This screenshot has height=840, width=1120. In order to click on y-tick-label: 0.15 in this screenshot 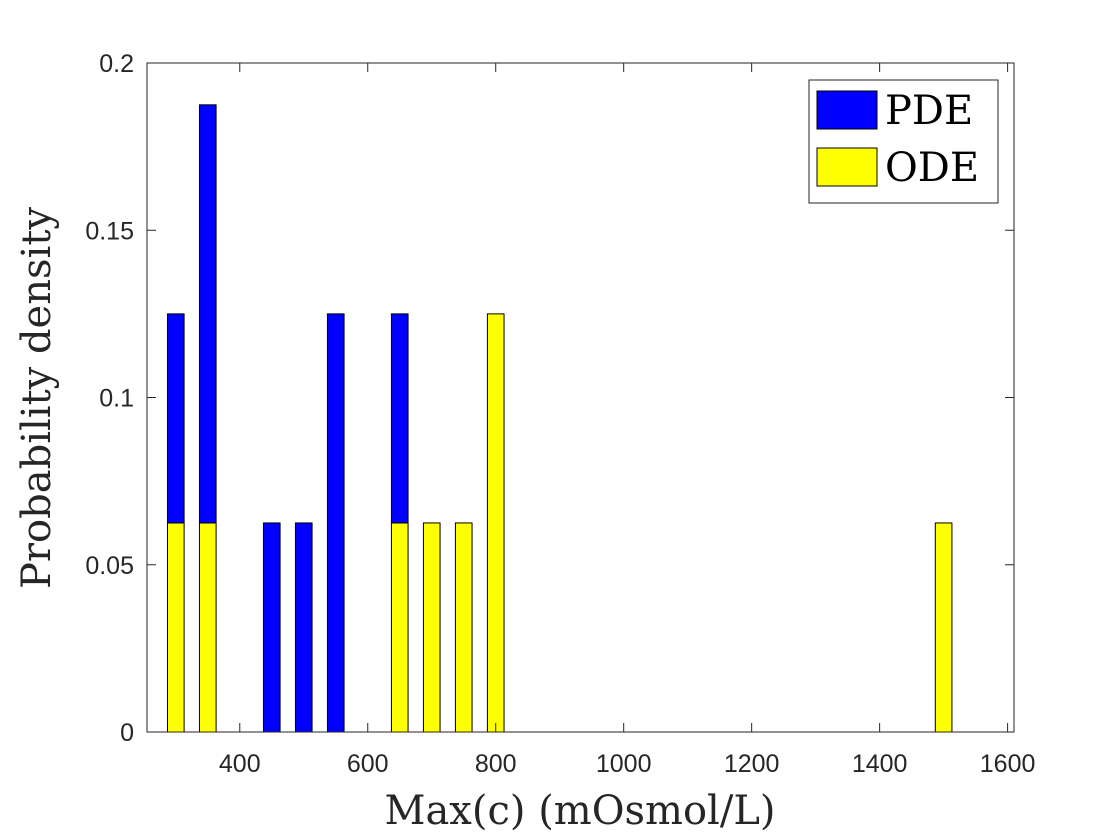, I will do `click(109, 231)`.